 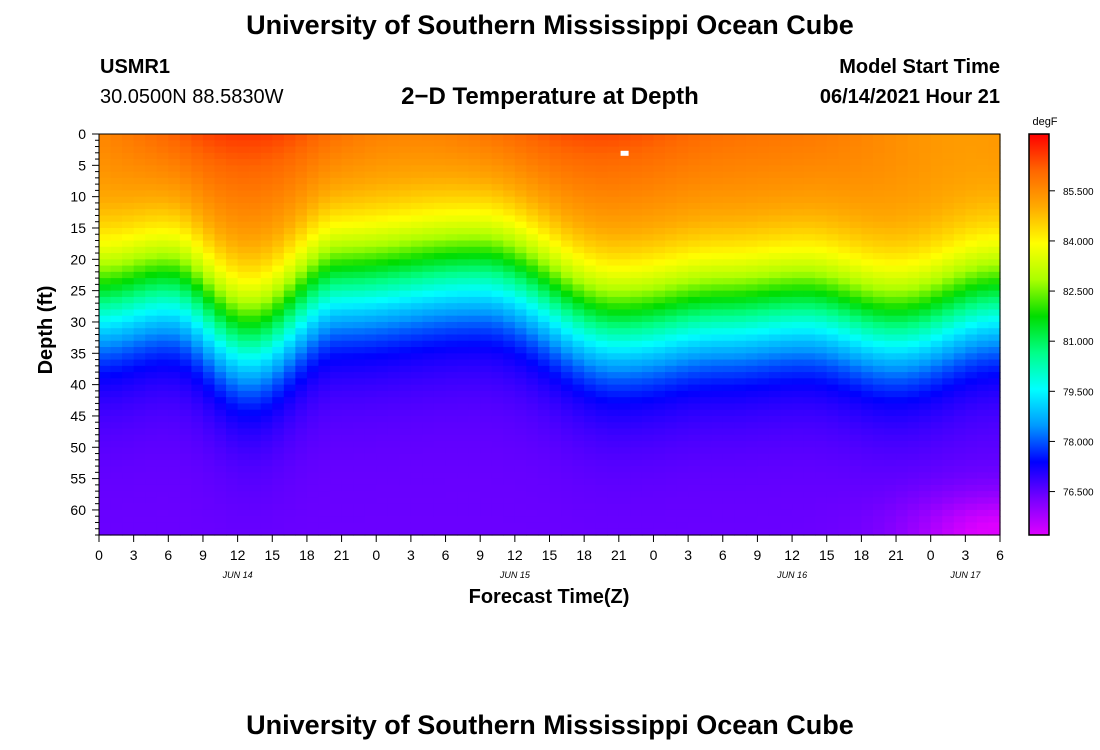 I want to click on station-id: USMR1, so click(x=135, y=67).